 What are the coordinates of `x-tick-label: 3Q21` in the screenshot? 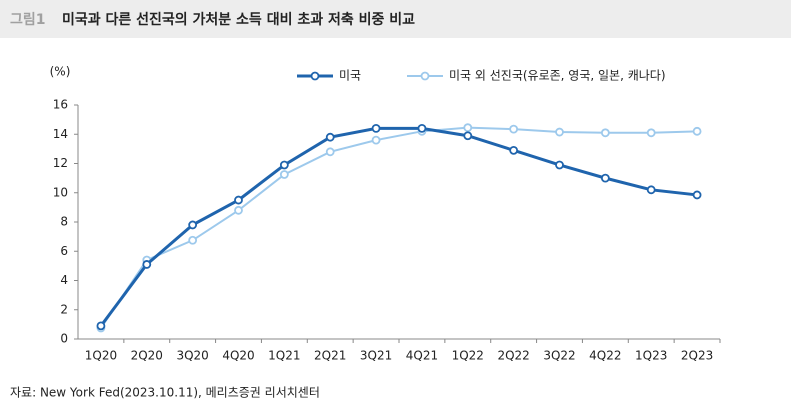 It's located at (376, 356).